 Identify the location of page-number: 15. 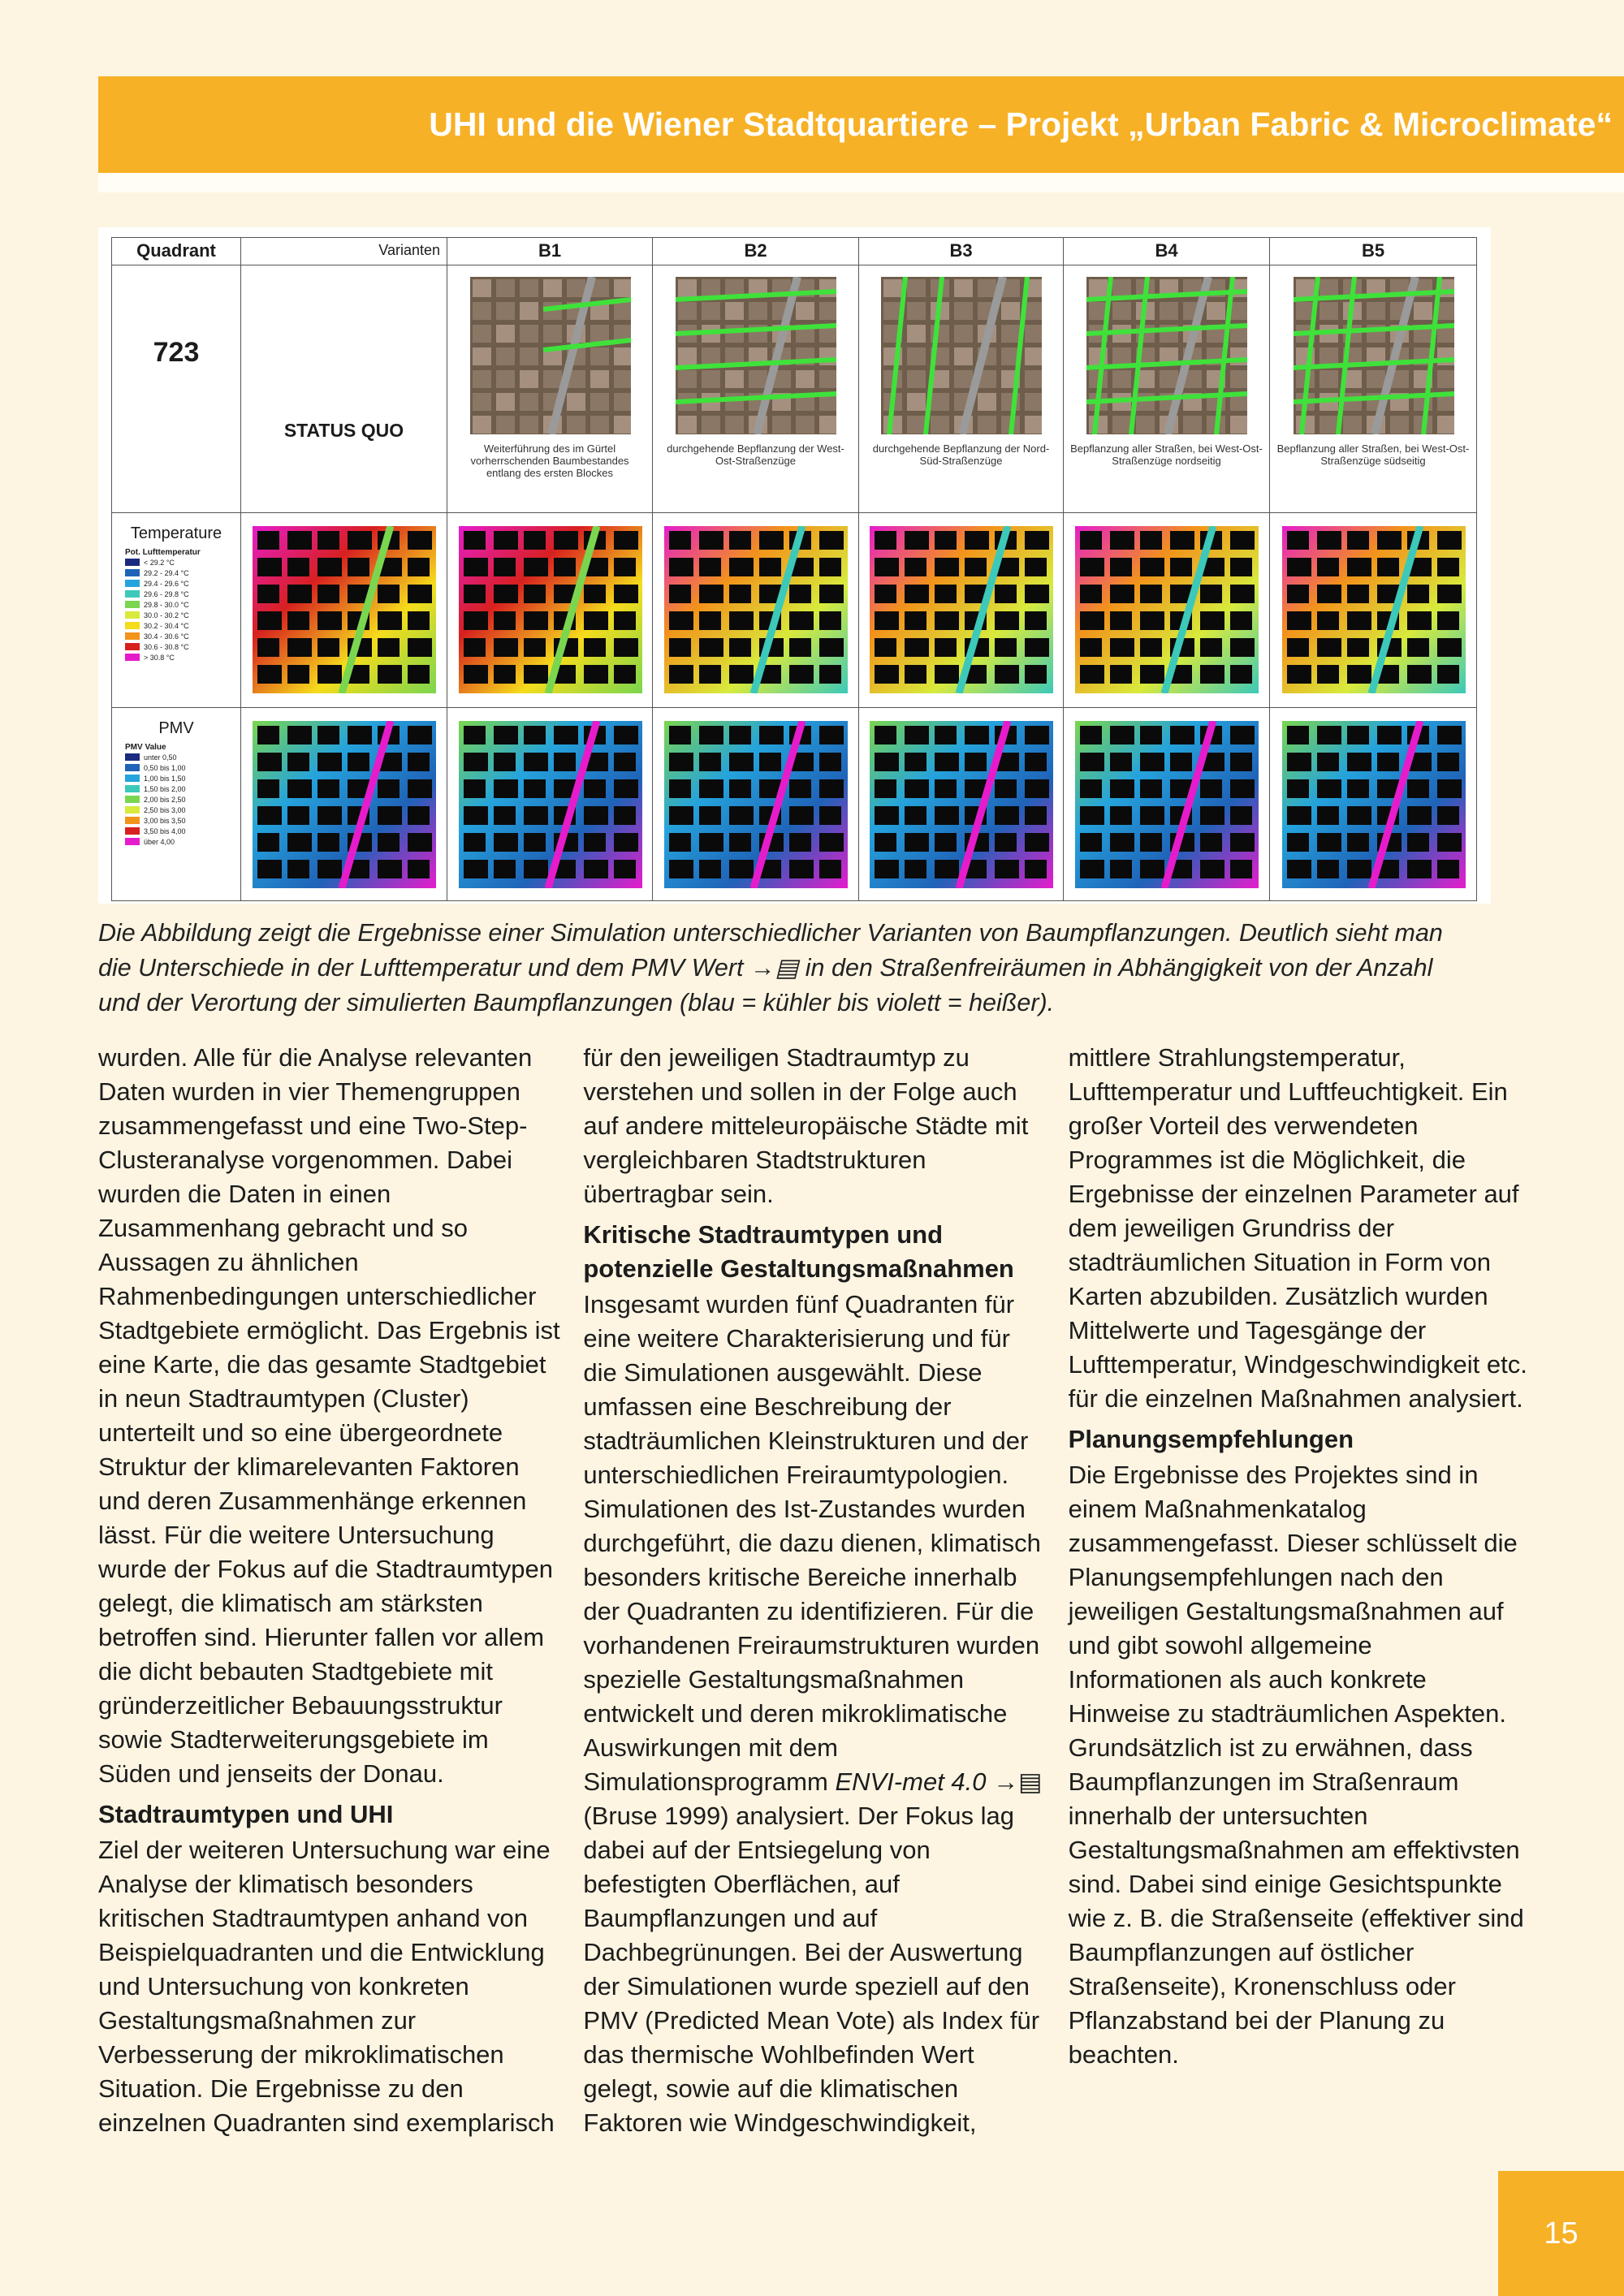
(1561, 2233).